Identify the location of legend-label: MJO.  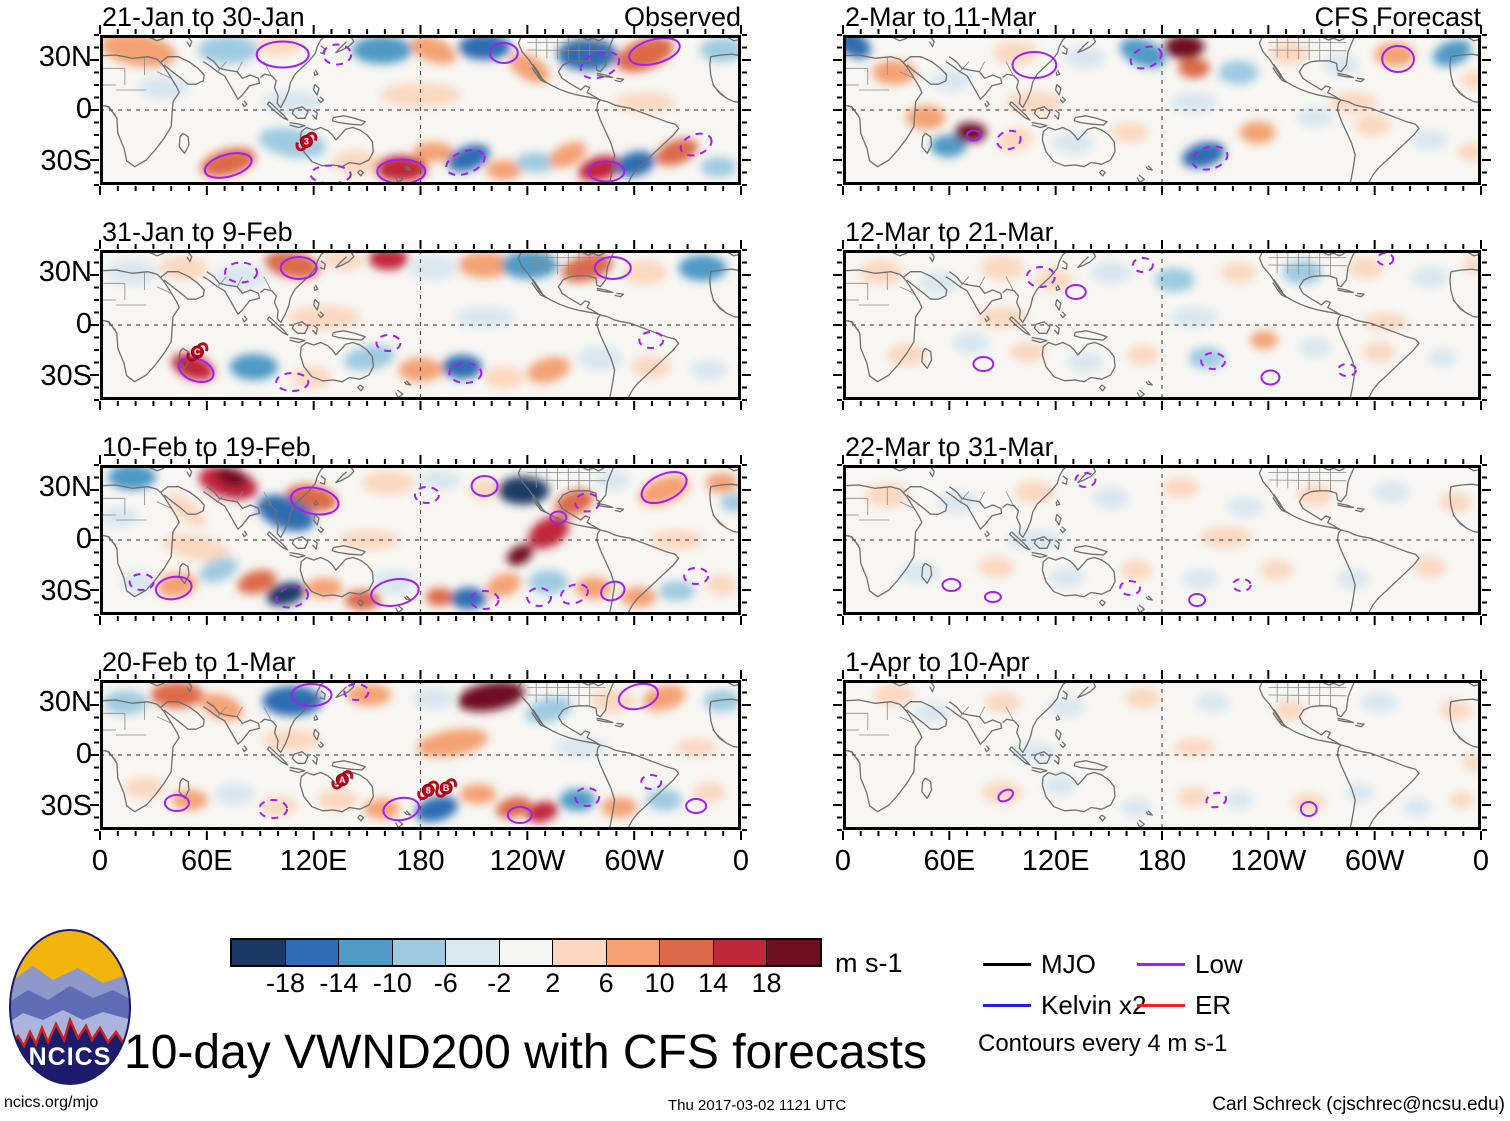
(1068, 964).